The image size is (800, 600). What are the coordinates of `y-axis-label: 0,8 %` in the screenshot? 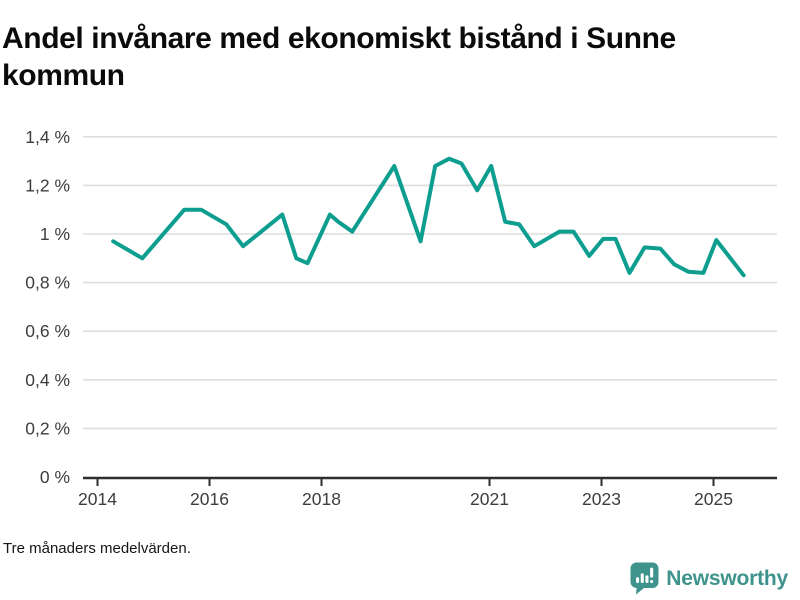 It's located at (47, 283).